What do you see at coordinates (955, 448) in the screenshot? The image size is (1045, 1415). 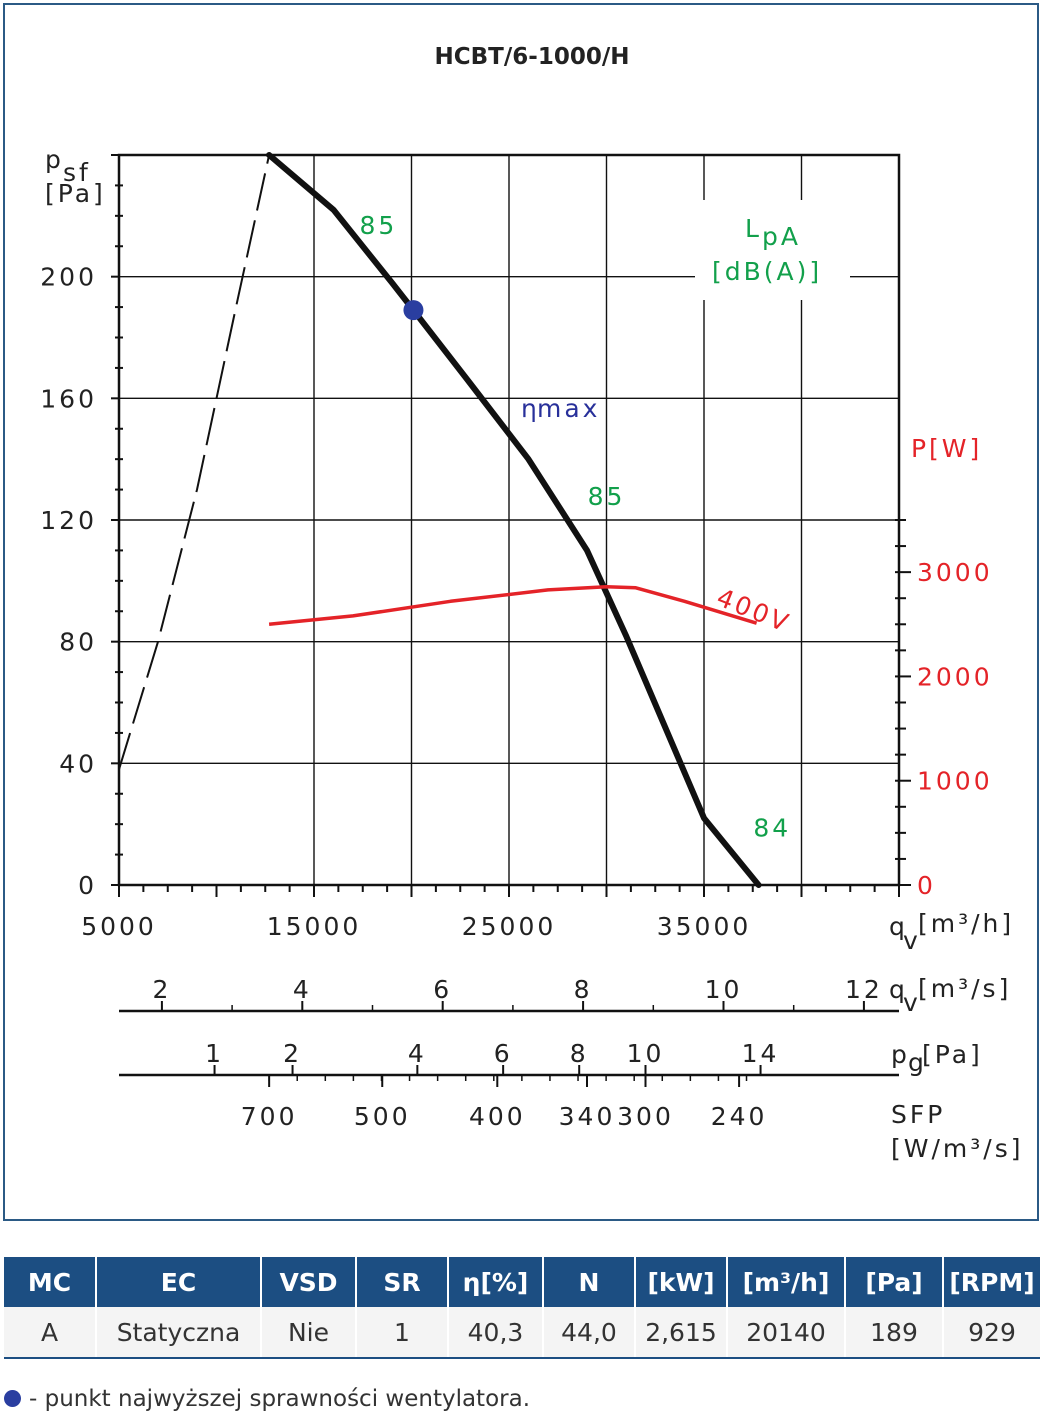 I see `power-axis-unit: [W]` at bounding box center [955, 448].